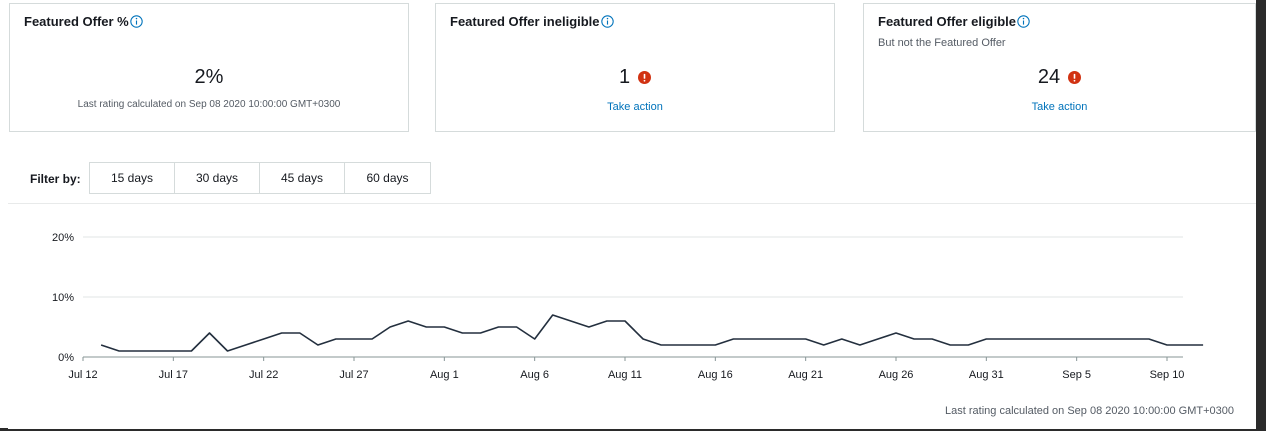 The image size is (1266, 431). I want to click on y-tick-label: 20%, so click(63, 238).